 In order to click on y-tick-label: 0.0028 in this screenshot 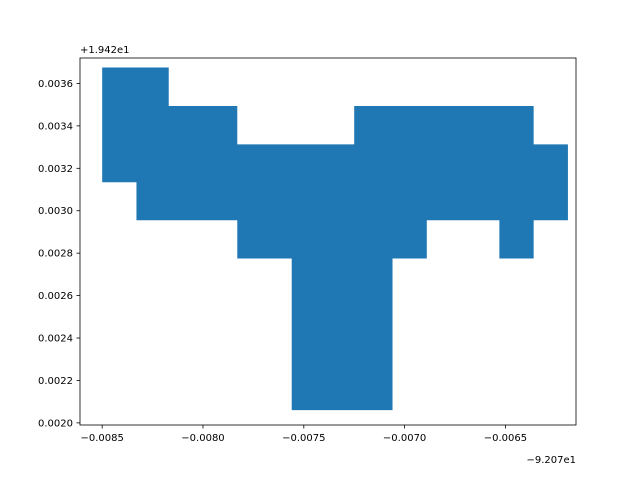, I will do `click(55, 254)`.